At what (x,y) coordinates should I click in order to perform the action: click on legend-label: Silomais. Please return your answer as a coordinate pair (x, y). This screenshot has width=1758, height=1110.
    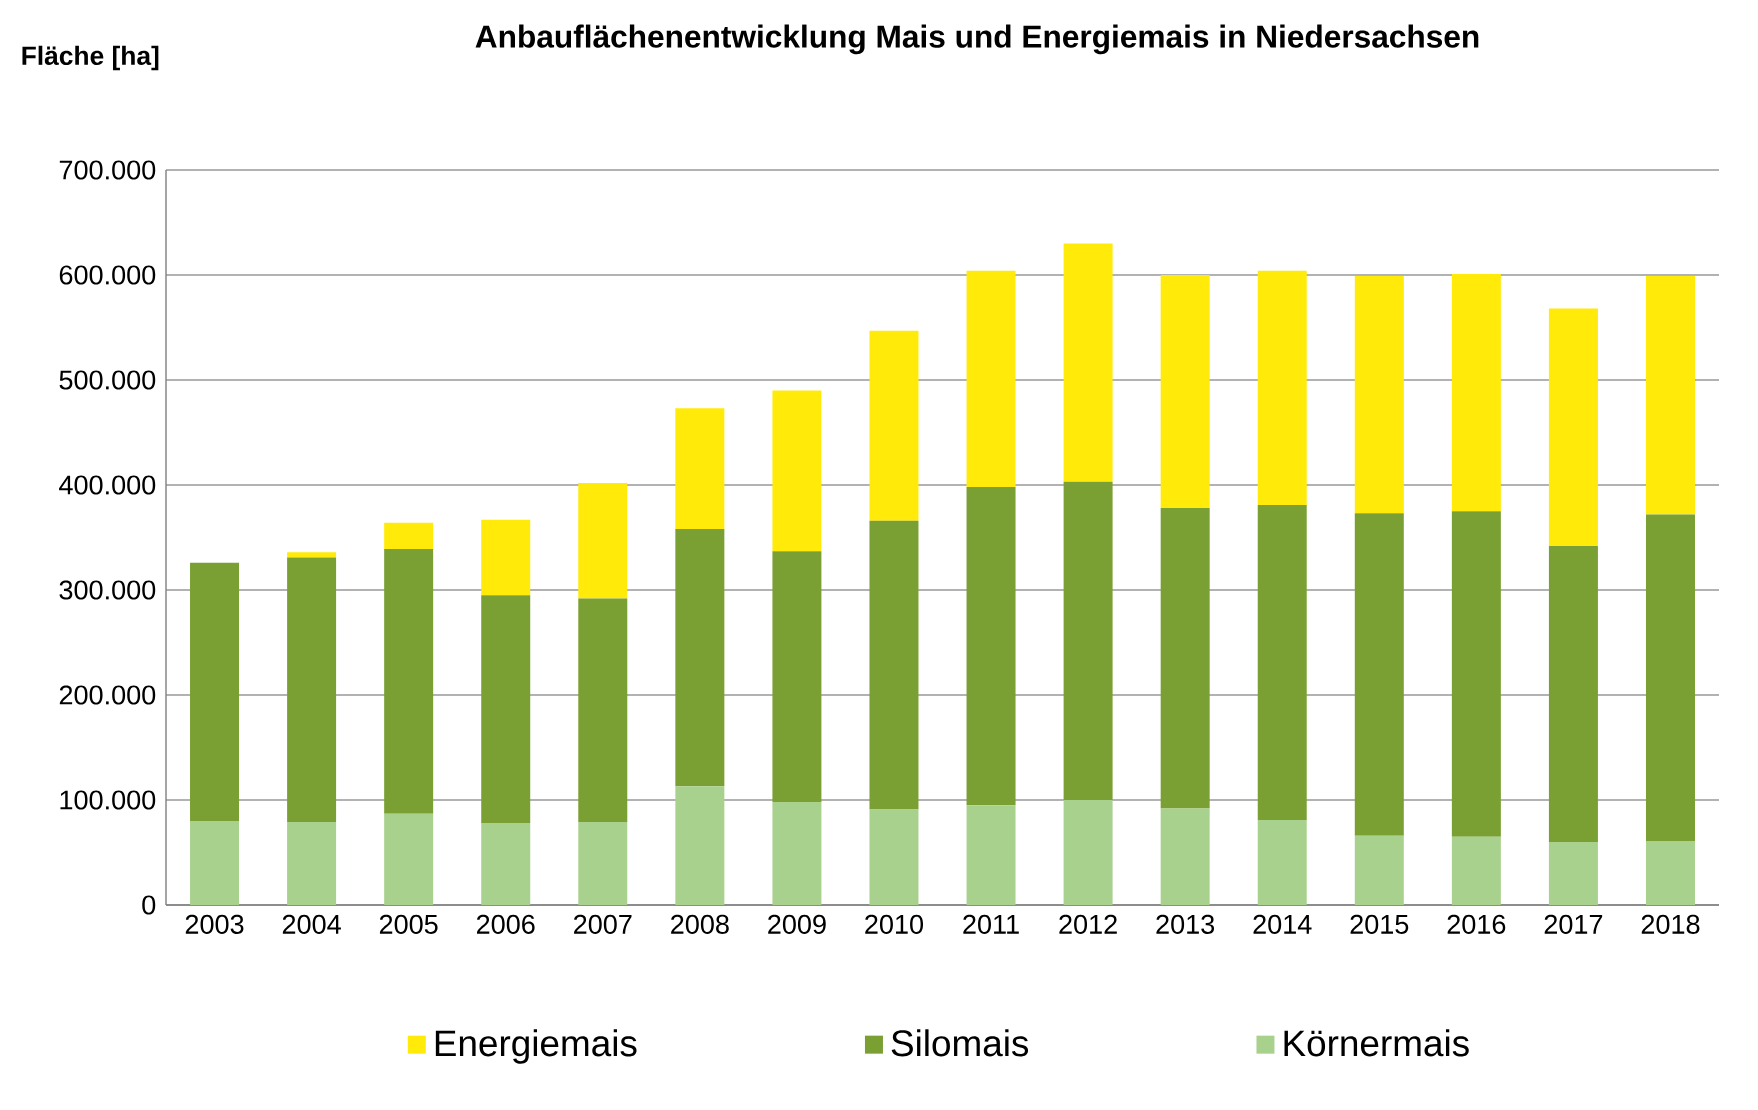
    Looking at the image, I should click on (960, 1043).